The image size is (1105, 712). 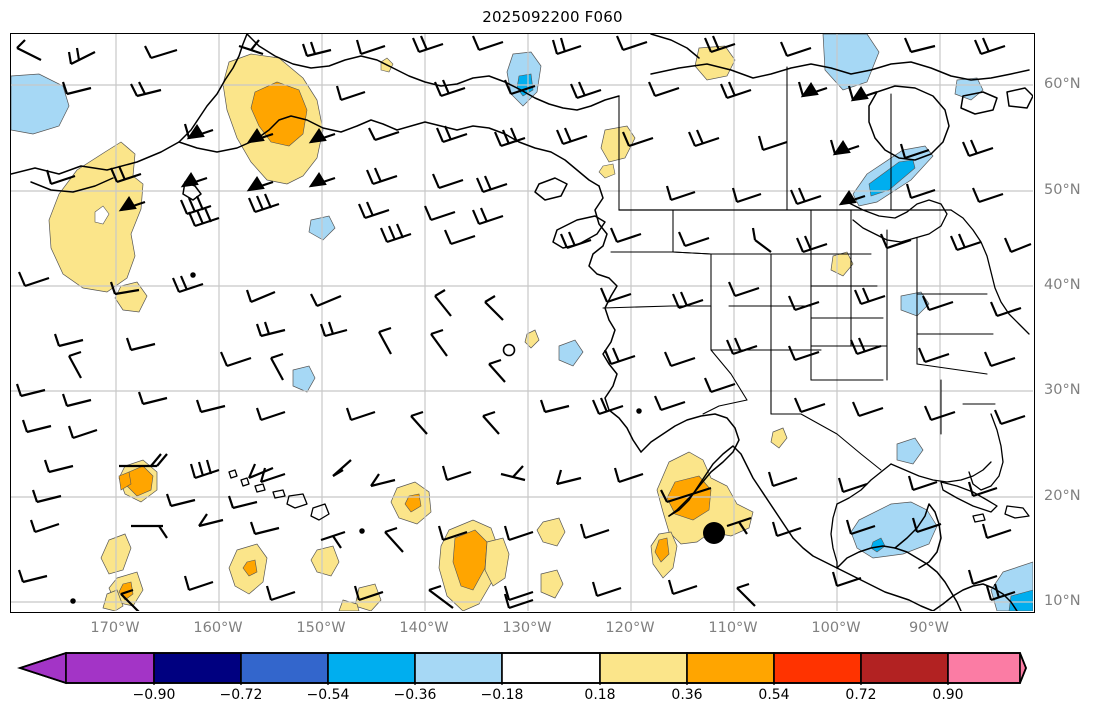 I want to click on island-hispaniola, so click(x=1017, y=512).